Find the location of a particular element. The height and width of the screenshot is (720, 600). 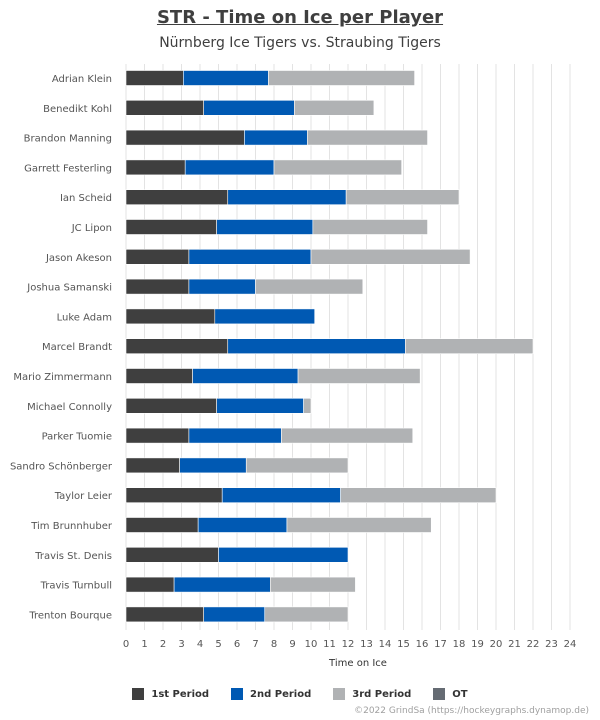

y-tick-label: Ian Scheid is located at coordinates (86, 198).